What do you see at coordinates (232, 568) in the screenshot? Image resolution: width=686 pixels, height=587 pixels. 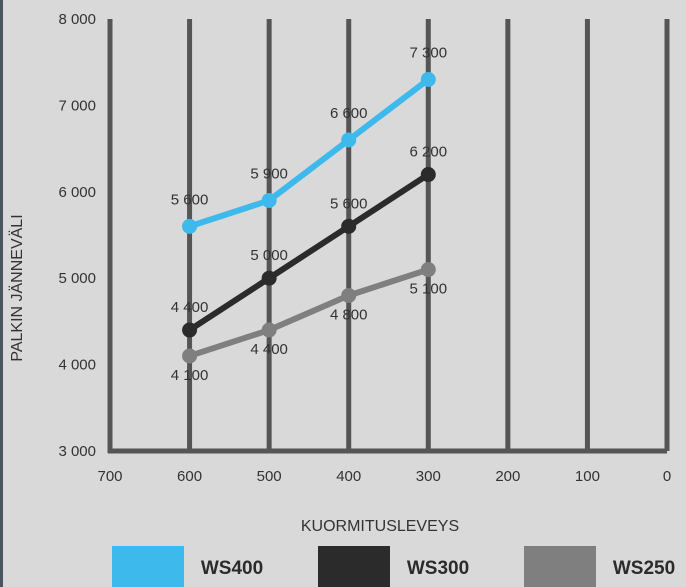 I see `legend-label-ws400: WS400` at bounding box center [232, 568].